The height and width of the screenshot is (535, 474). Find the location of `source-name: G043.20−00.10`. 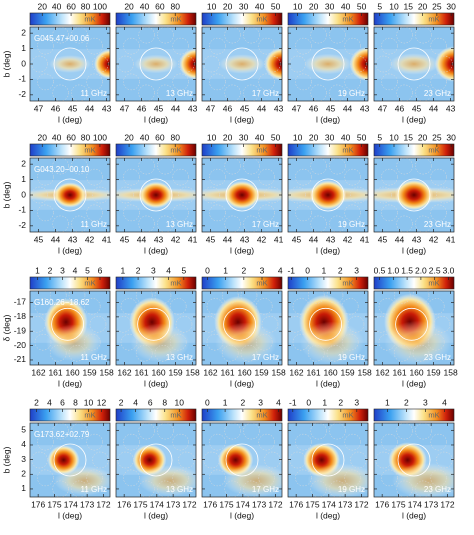

source-name: G043.20−00.10 is located at coordinates (62, 169).